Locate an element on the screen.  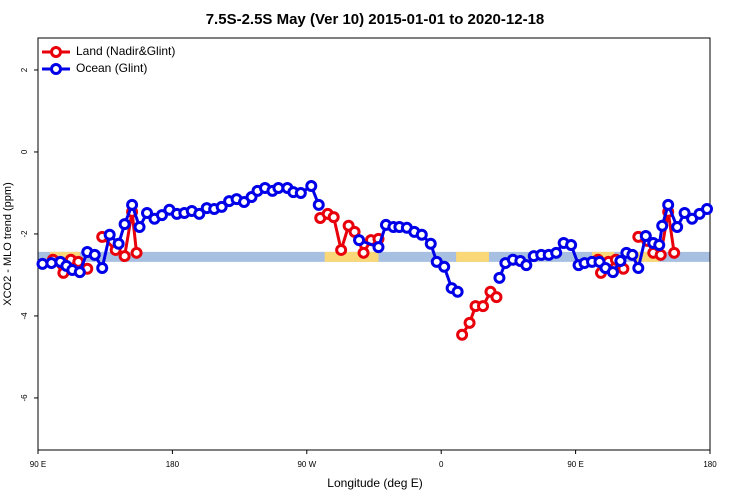
x-axis-label: Longitude (deg E) is located at coordinates (374, 483).